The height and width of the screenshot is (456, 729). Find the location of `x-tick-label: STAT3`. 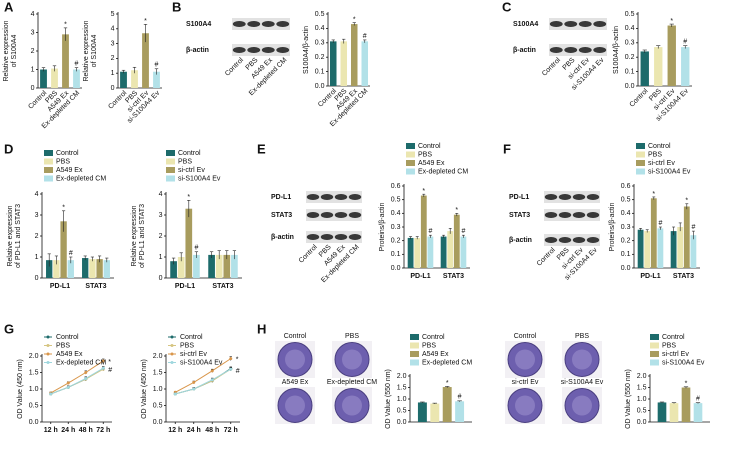

x-tick-label: STAT3 is located at coordinates (222, 286).